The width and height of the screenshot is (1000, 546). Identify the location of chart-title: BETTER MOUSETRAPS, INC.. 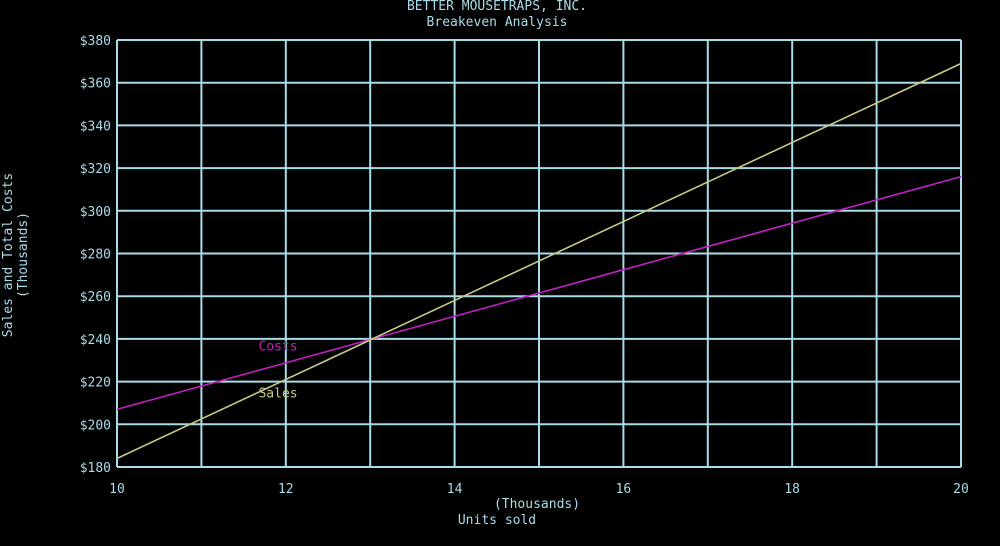
(497, 7).